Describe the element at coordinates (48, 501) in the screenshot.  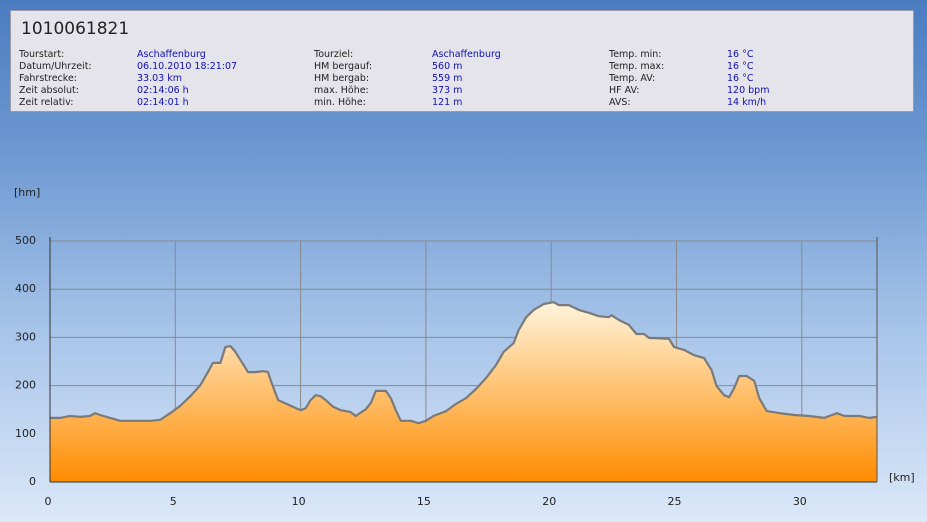
I see `x-tick-label: 0` at that location.